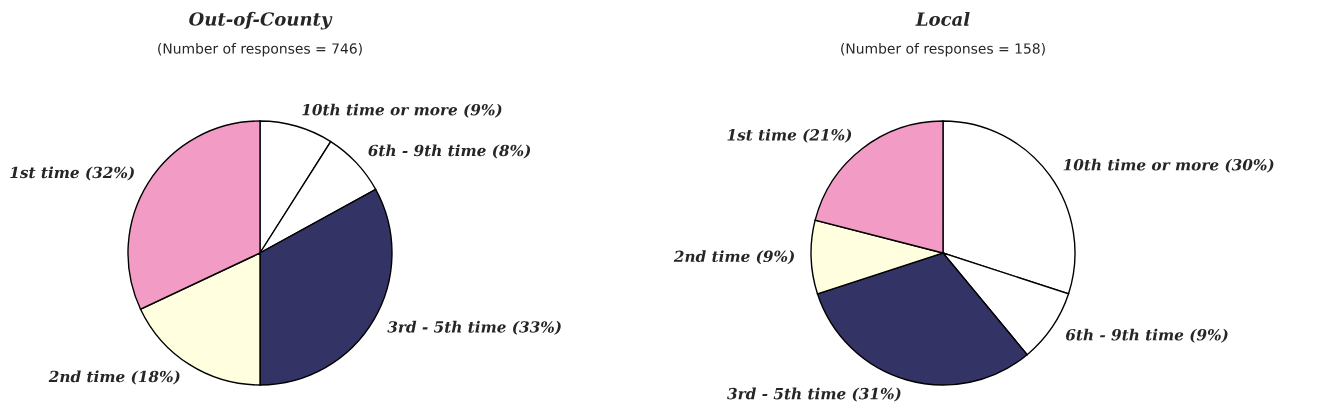 The height and width of the screenshot is (410, 1325). What do you see at coordinates (943, 50) in the screenshot?
I see `chart-subtitle: (Number of responses = 158)` at bounding box center [943, 50].